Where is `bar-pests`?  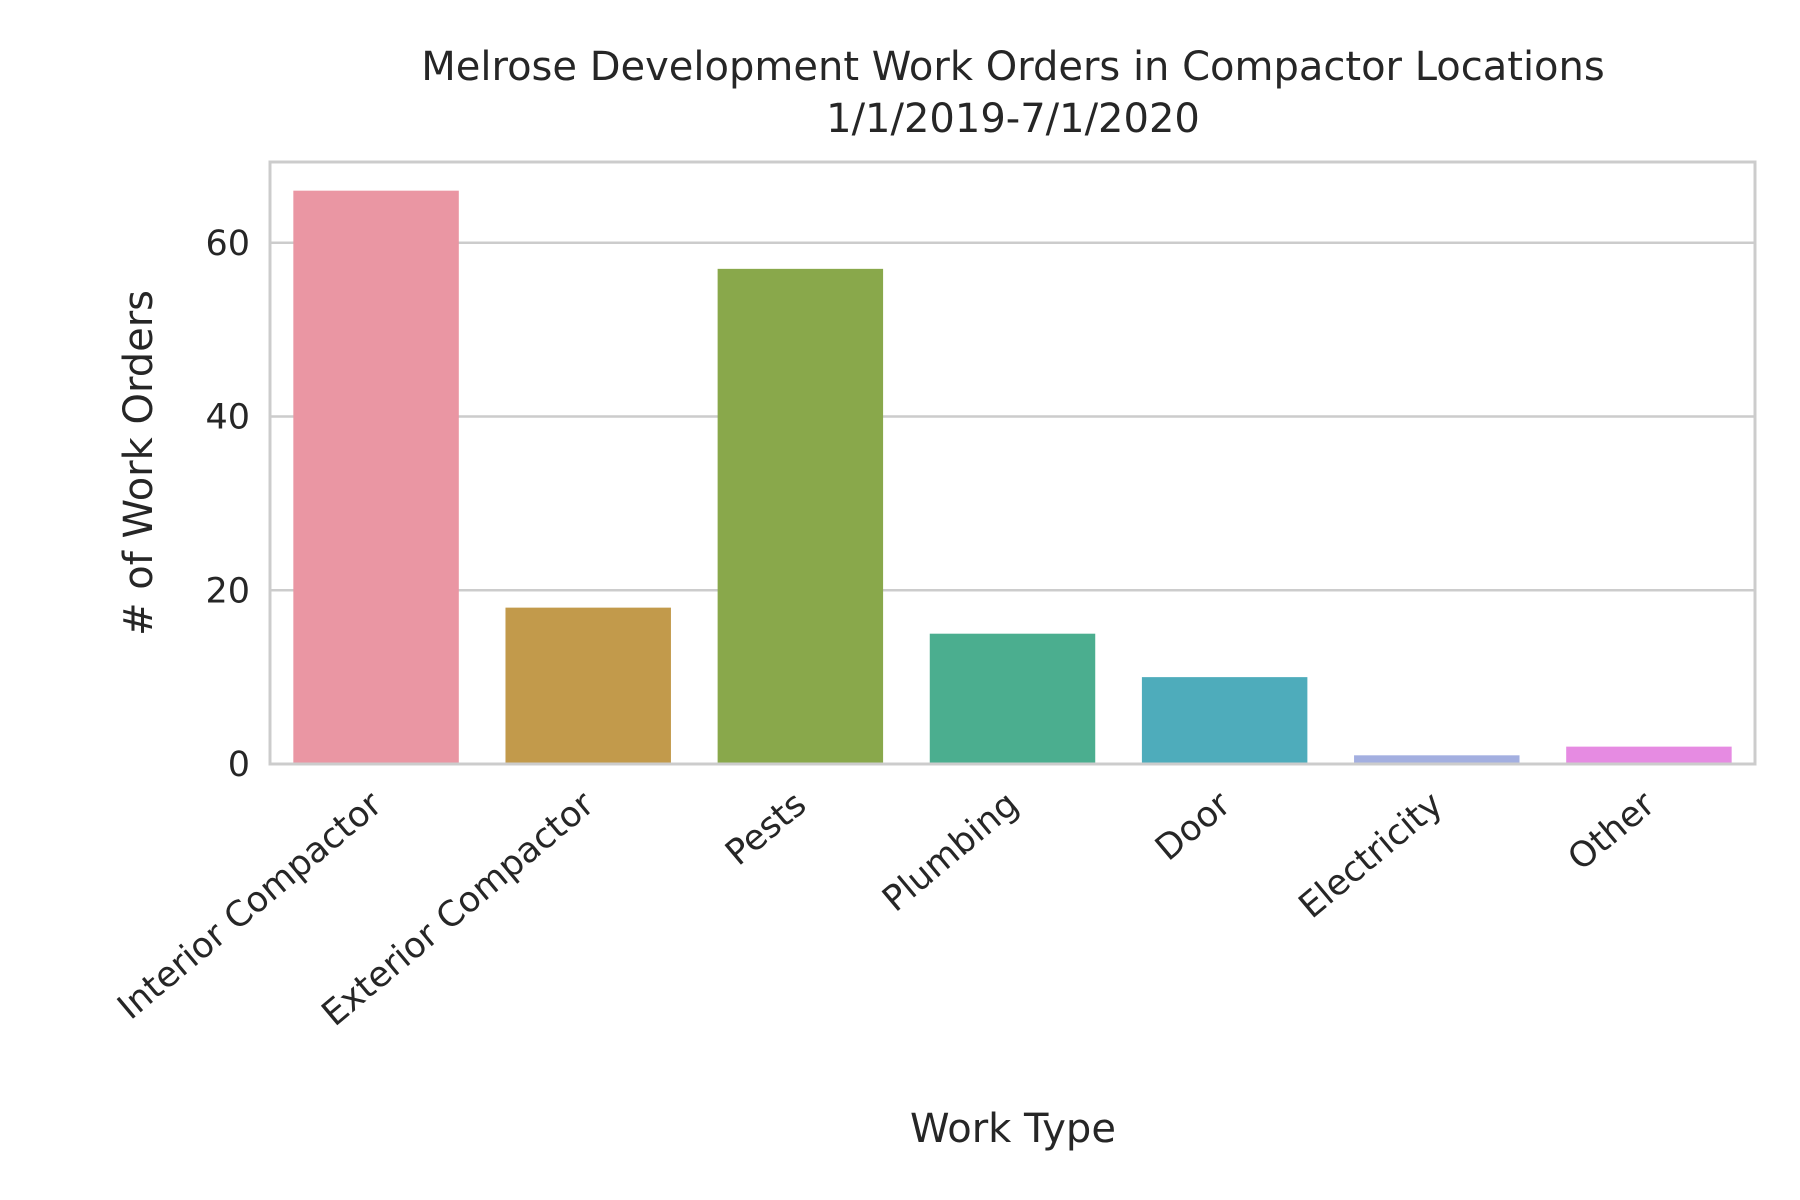 bar-pests is located at coordinates (800, 516).